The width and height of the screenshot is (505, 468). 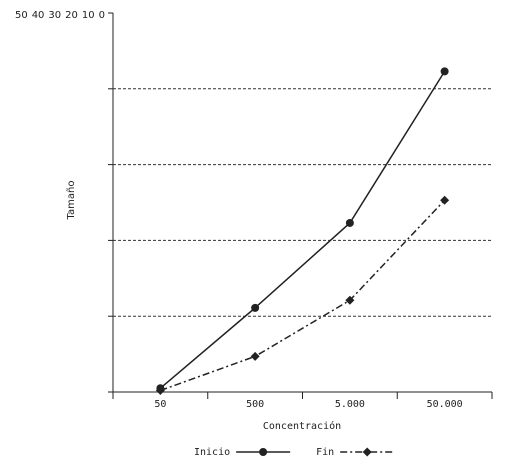 I want to click on x-tick-label: 5.000, so click(x=350, y=404).